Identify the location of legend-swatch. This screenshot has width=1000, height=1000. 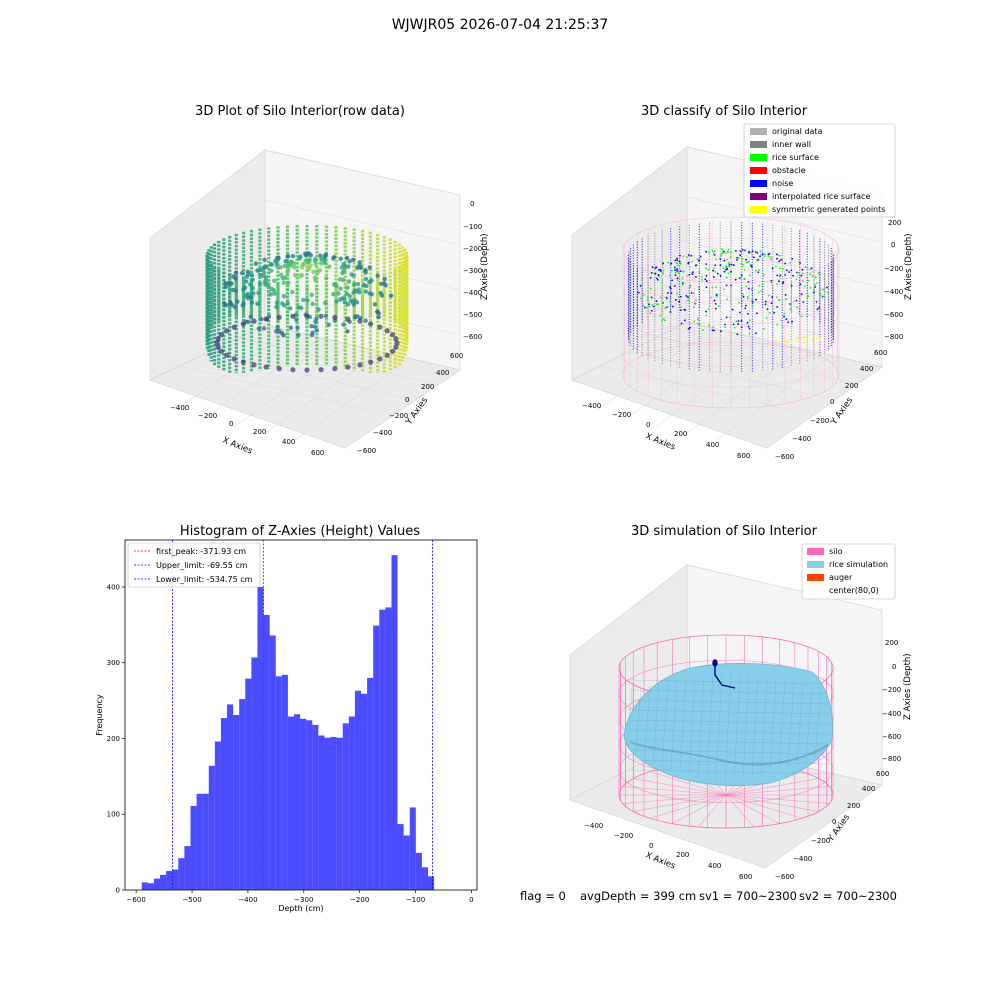
(758, 131).